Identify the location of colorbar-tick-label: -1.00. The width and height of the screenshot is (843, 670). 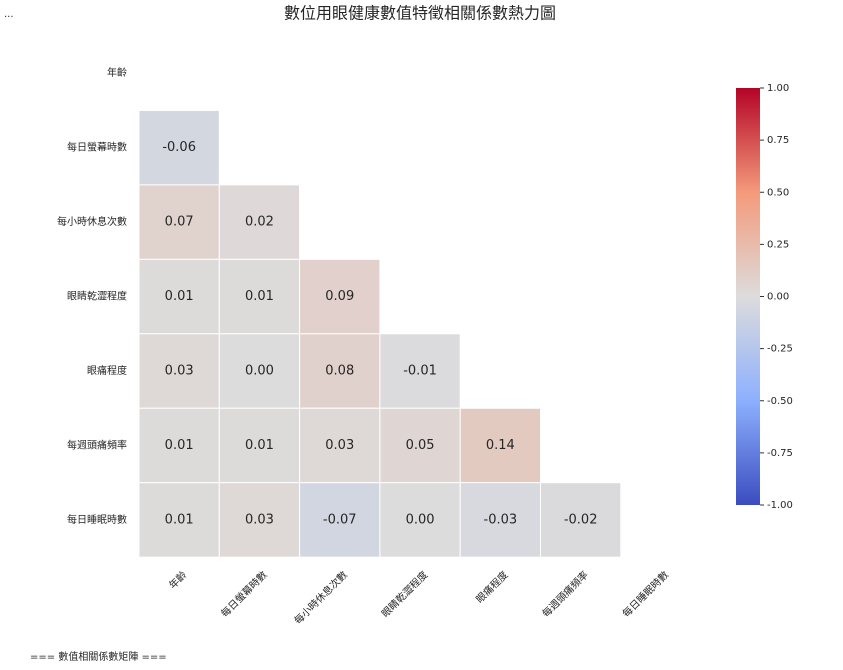
(780, 505).